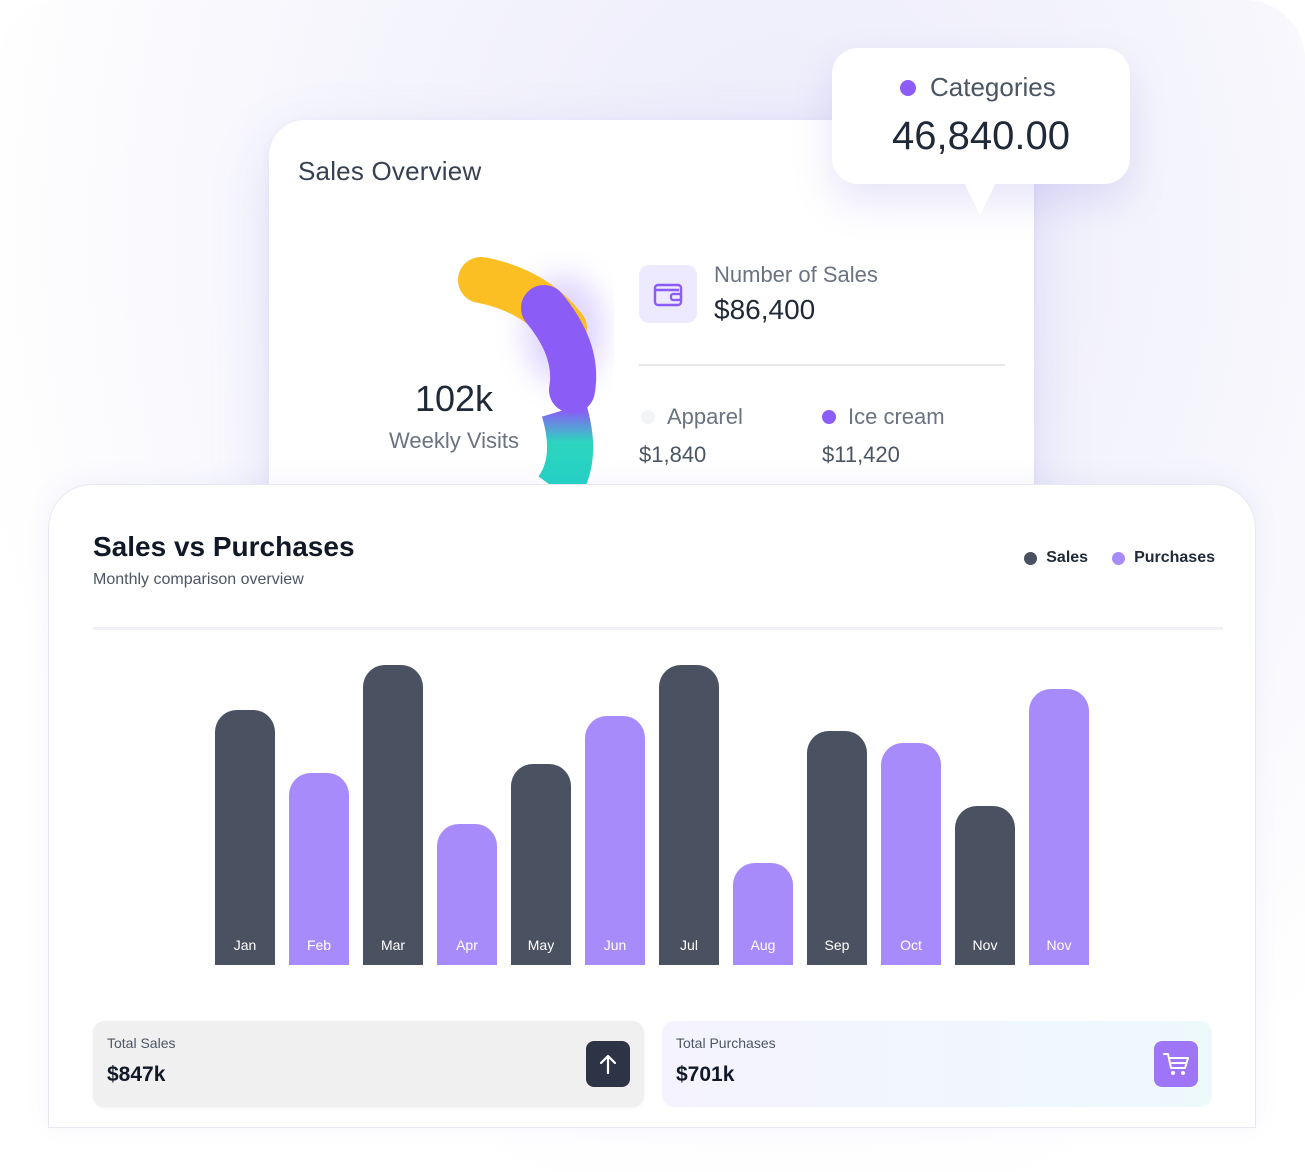 Image resolution: width=1305 pixels, height=1172 pixels. I want to click on svp-legend: Sales Purchases, so click(1119, 558).